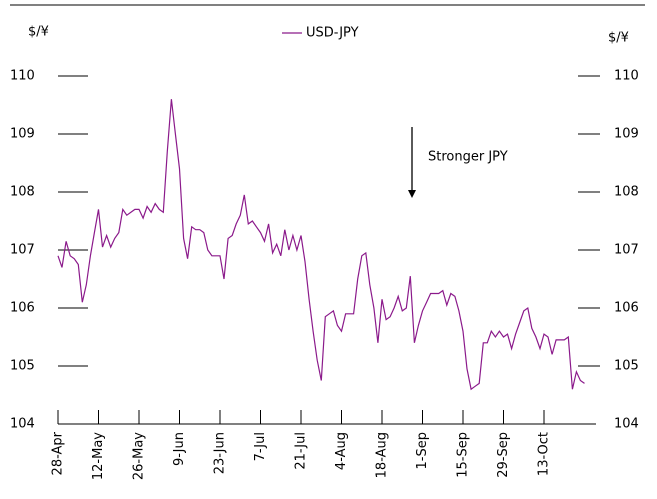  I want to click on y2-tick-label: 104, so click(626, 424).